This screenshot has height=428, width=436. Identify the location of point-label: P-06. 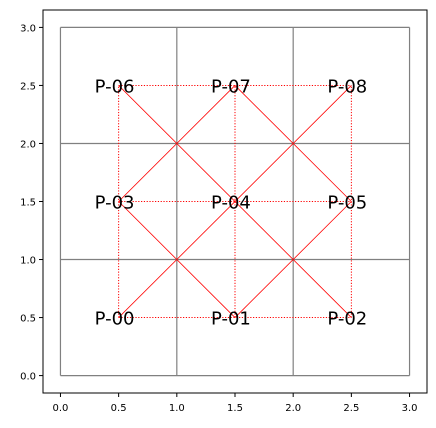
(115, 86).